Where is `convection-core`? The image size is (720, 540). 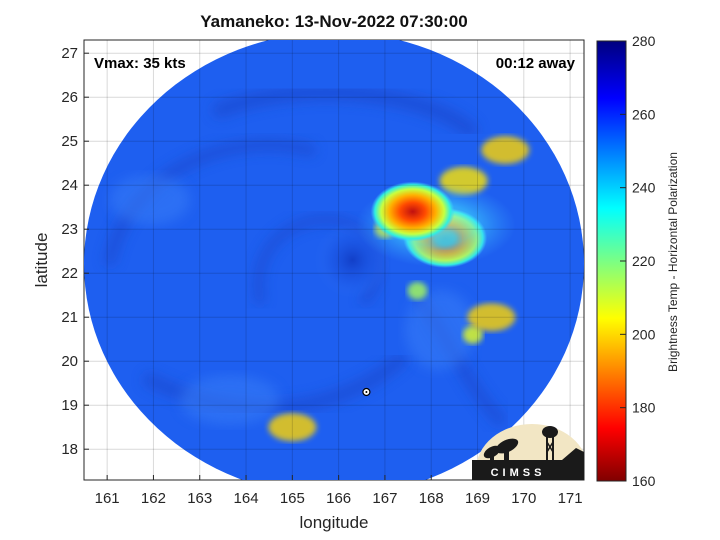
convection-core is located at coordinates (412, 211).